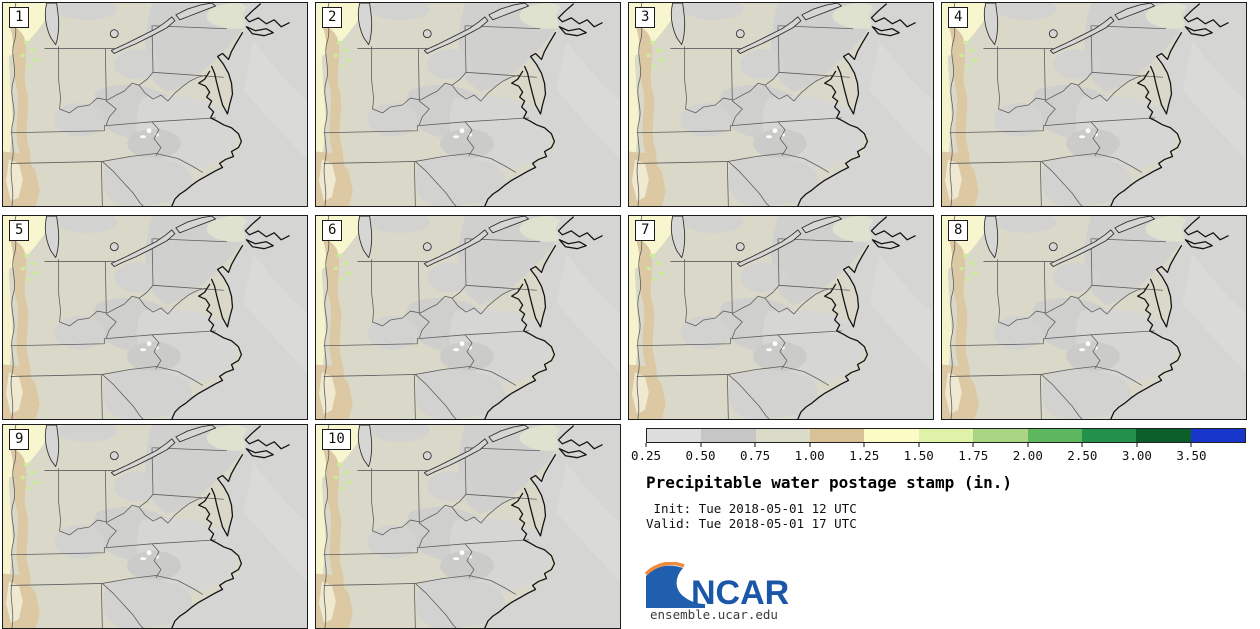 This screenshot has height=629, width=1260. What do you see at coordinates (714, 614) in the screenshot?
I see `ensemble-url-text: ensemble.ucar.edu` at bounding box center [714, 614].